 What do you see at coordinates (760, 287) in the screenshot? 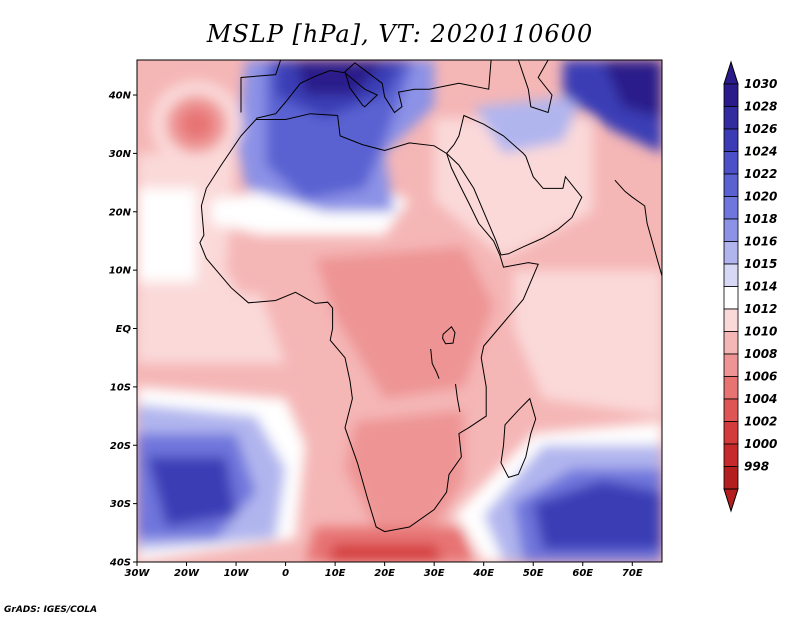
I see `colorbar-label: 1014` at bounding box center [760, 287].